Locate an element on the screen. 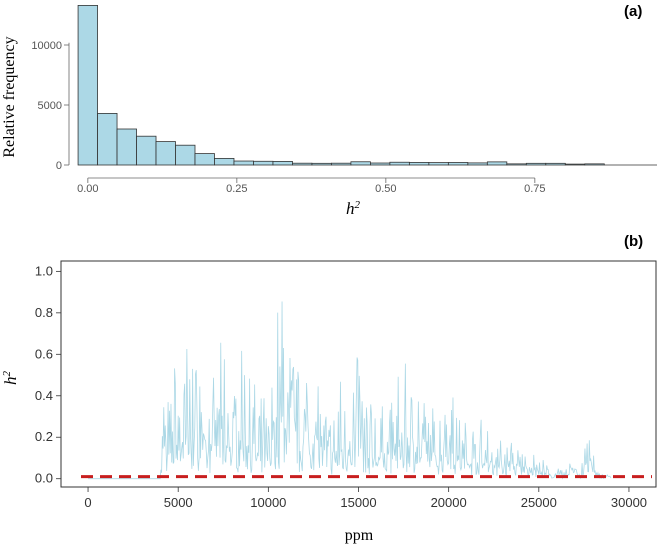 This screenshot has height=548, width=660. panel-label-a: (a) is located at coordinates (633, 11).